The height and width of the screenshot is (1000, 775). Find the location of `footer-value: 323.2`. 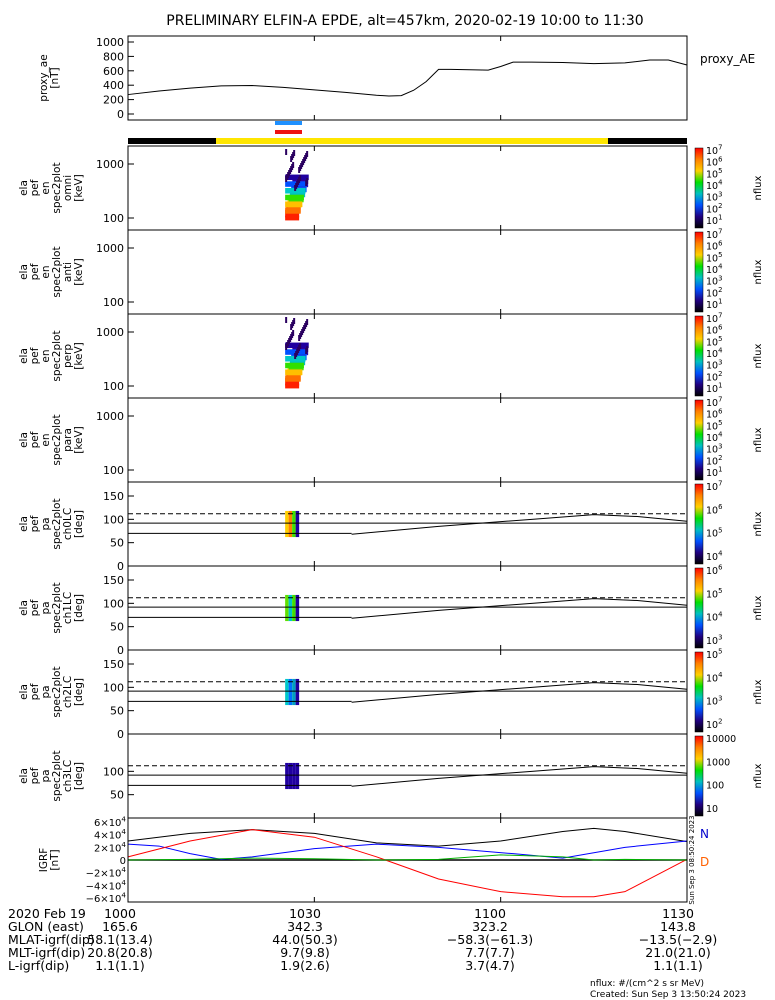

footer-value: 323.2 is located at coordinates (490, 926).